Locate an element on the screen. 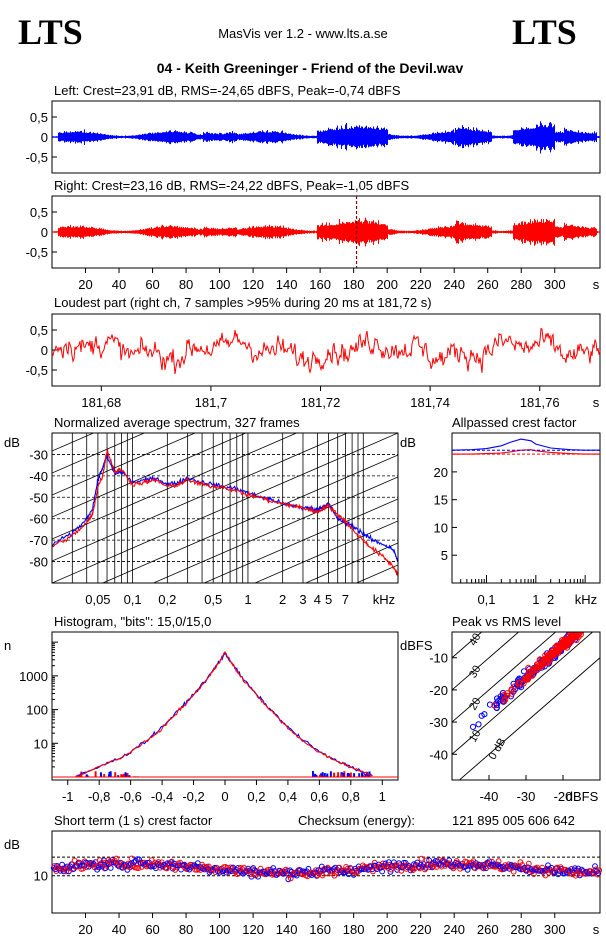 The image size is (606, 946). left-waveform-chart: 0,5 0 -0,5 is located at coordinates (313, 137).